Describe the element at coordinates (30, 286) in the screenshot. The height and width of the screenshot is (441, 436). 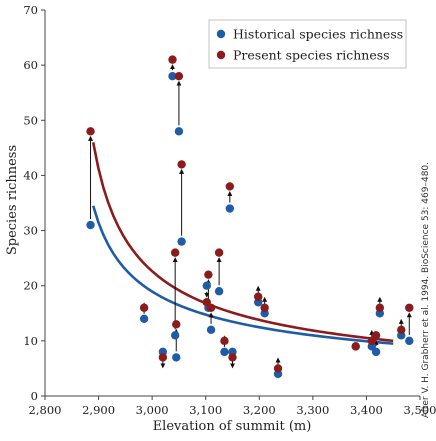
I see `y-tick-label: 20` at that location.